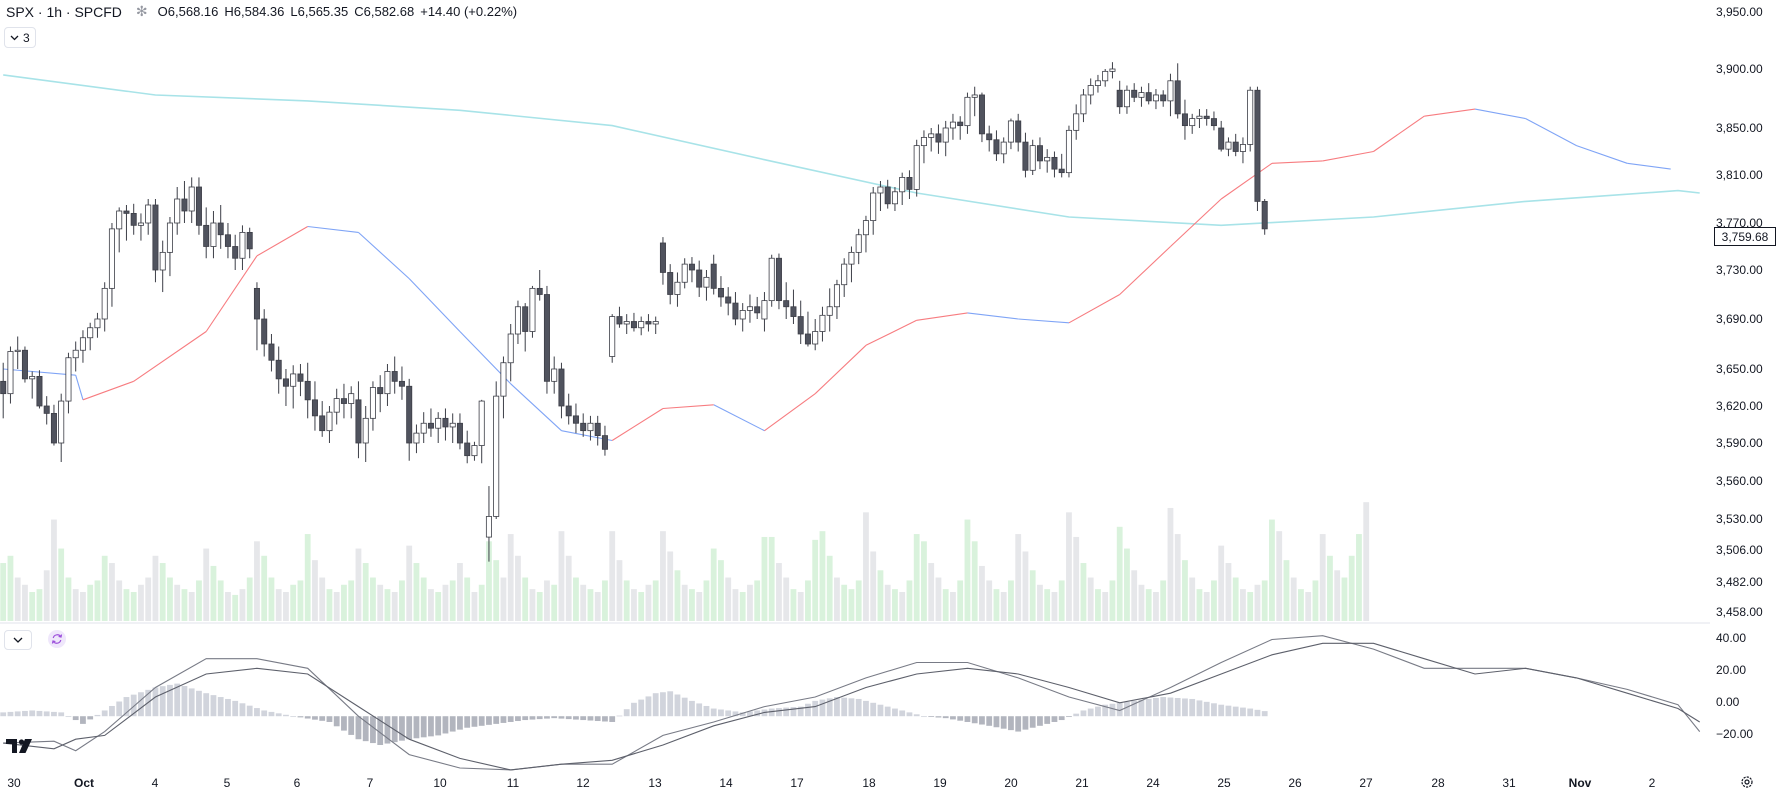  I want to click on indicators-toggle-button: 3, so click(20, 37).